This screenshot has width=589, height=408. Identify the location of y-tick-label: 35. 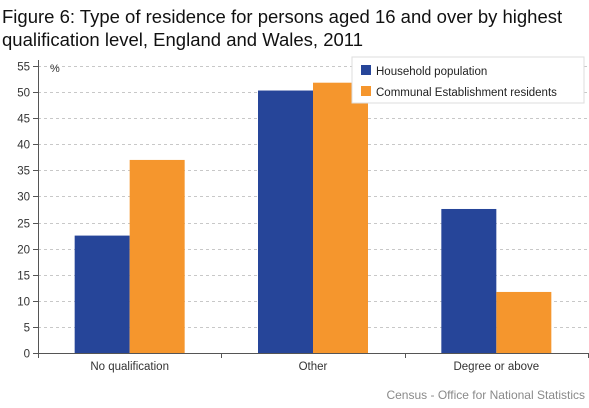
(23, 172).